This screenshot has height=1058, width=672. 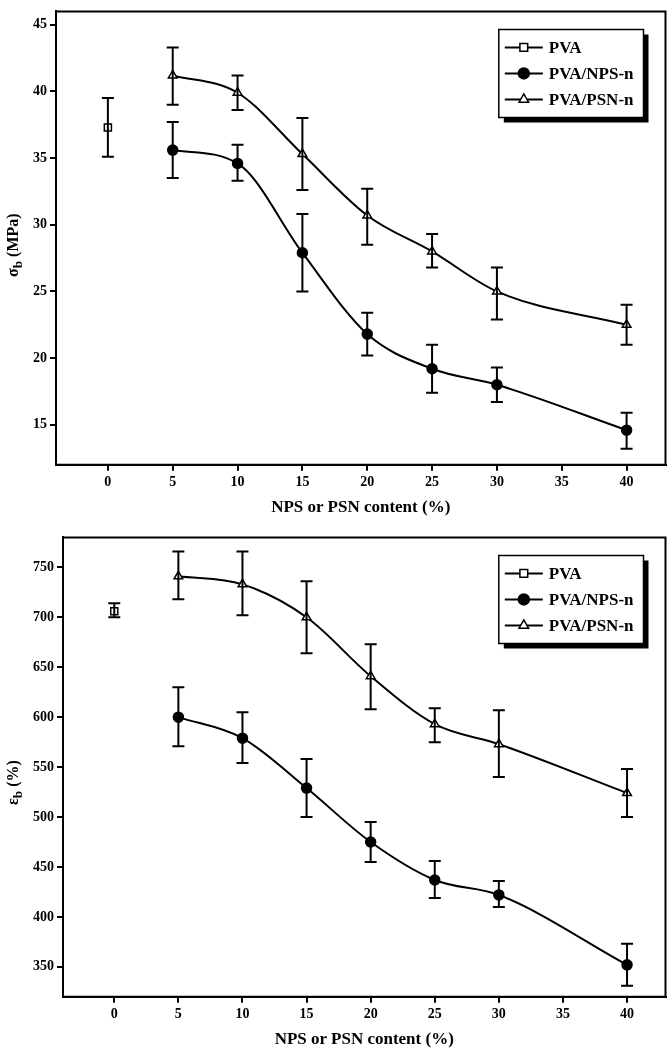 I want to click on y-tick-label: 600, so click(x=43, y=716).